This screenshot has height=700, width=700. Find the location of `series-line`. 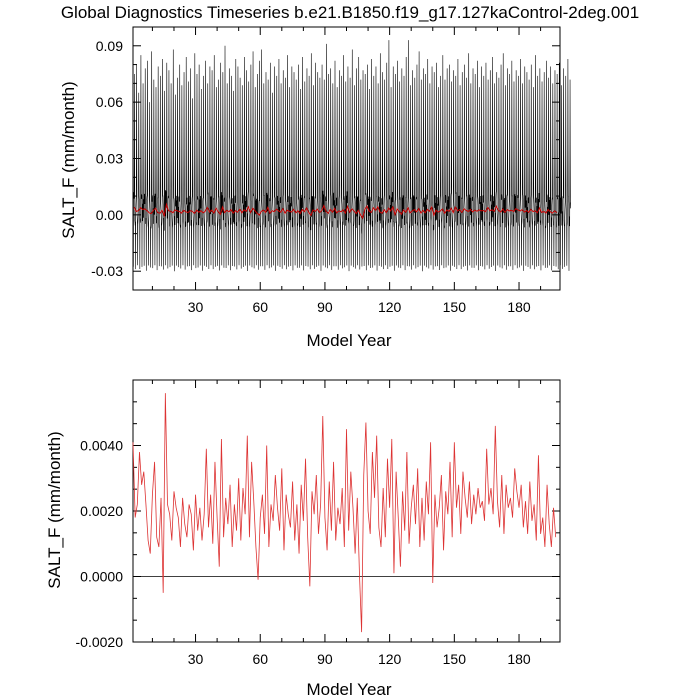

series-line is located at coordinates (345, 211).